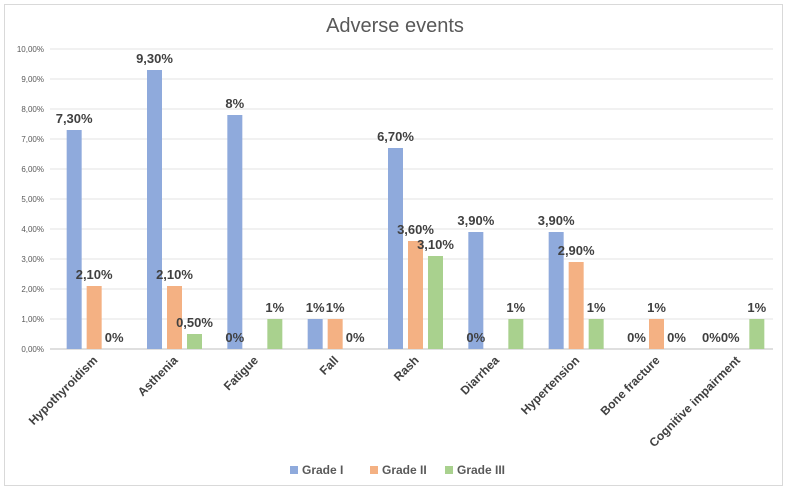  What do you see at coordinates (404, 470) in the screenshot?
I see `legend-label: Grade II` at bounding box center [404, 470].